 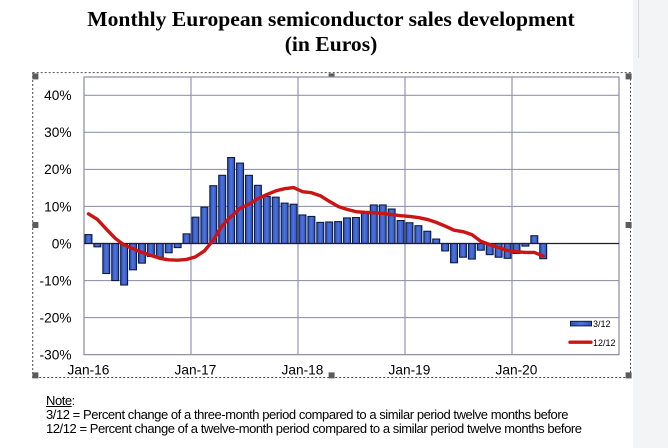 What do you see at coordinates (517, 370) in the screenshot?
I see `svg-text: Jan-20` at bounding box center [517, 370].